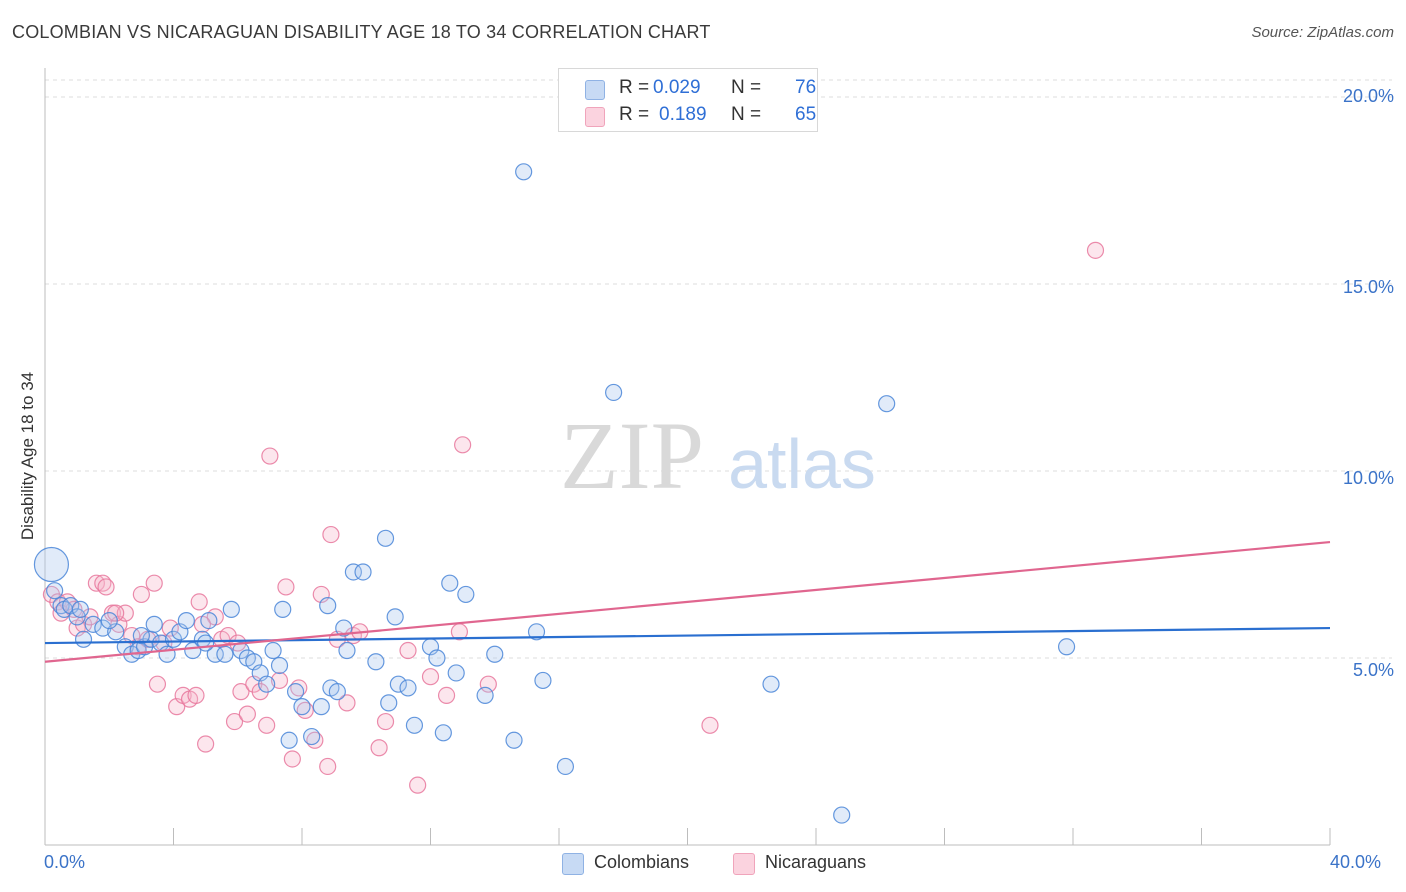 The width and height of the screenshot is (1406, 892). I want to click on legend-label: Colombians, so click(642, 862).